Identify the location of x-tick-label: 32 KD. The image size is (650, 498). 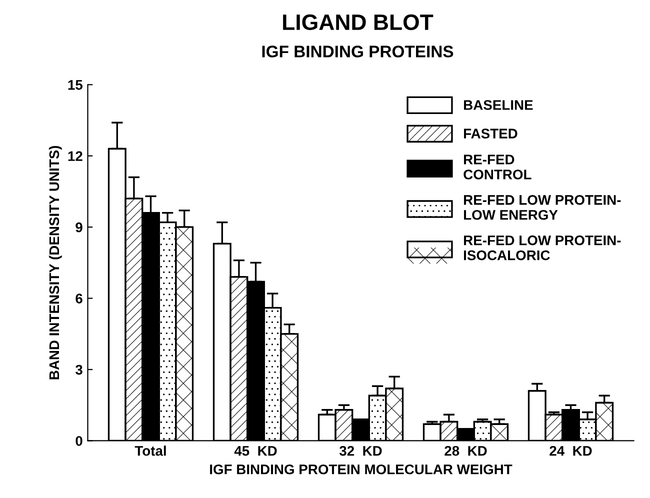
(360, 451).